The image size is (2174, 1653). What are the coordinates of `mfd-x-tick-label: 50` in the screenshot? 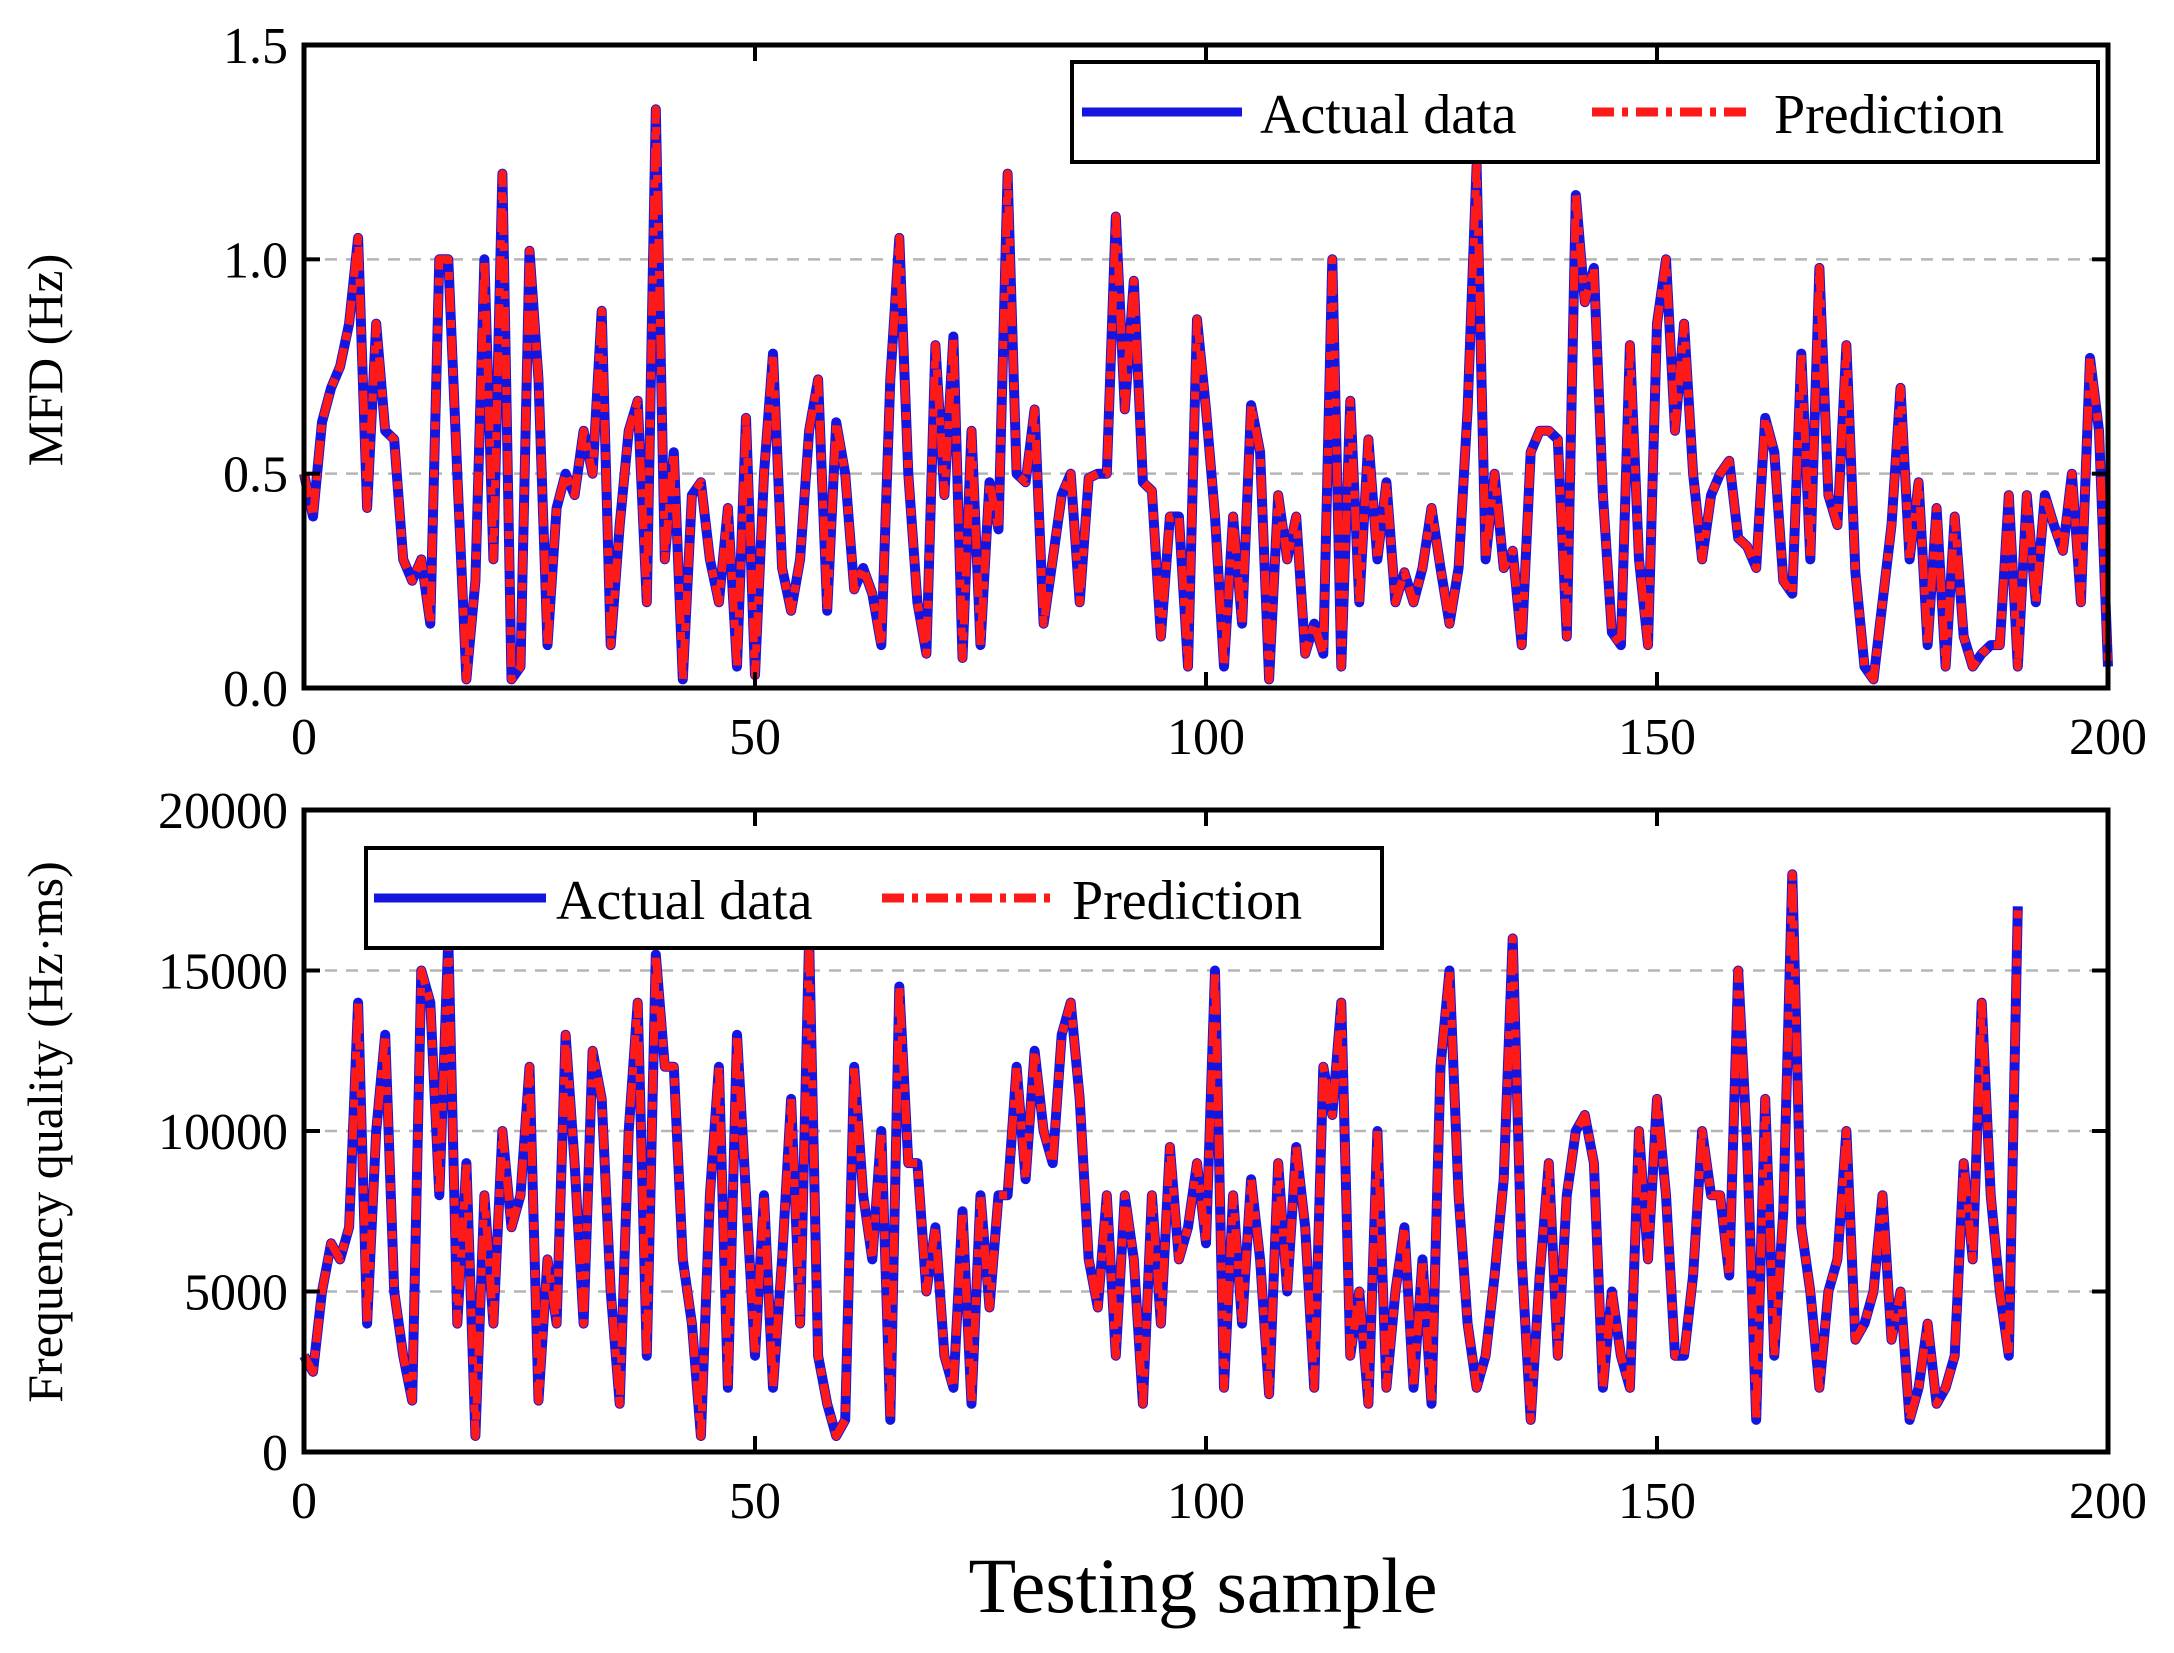 It's located at (755, 737).